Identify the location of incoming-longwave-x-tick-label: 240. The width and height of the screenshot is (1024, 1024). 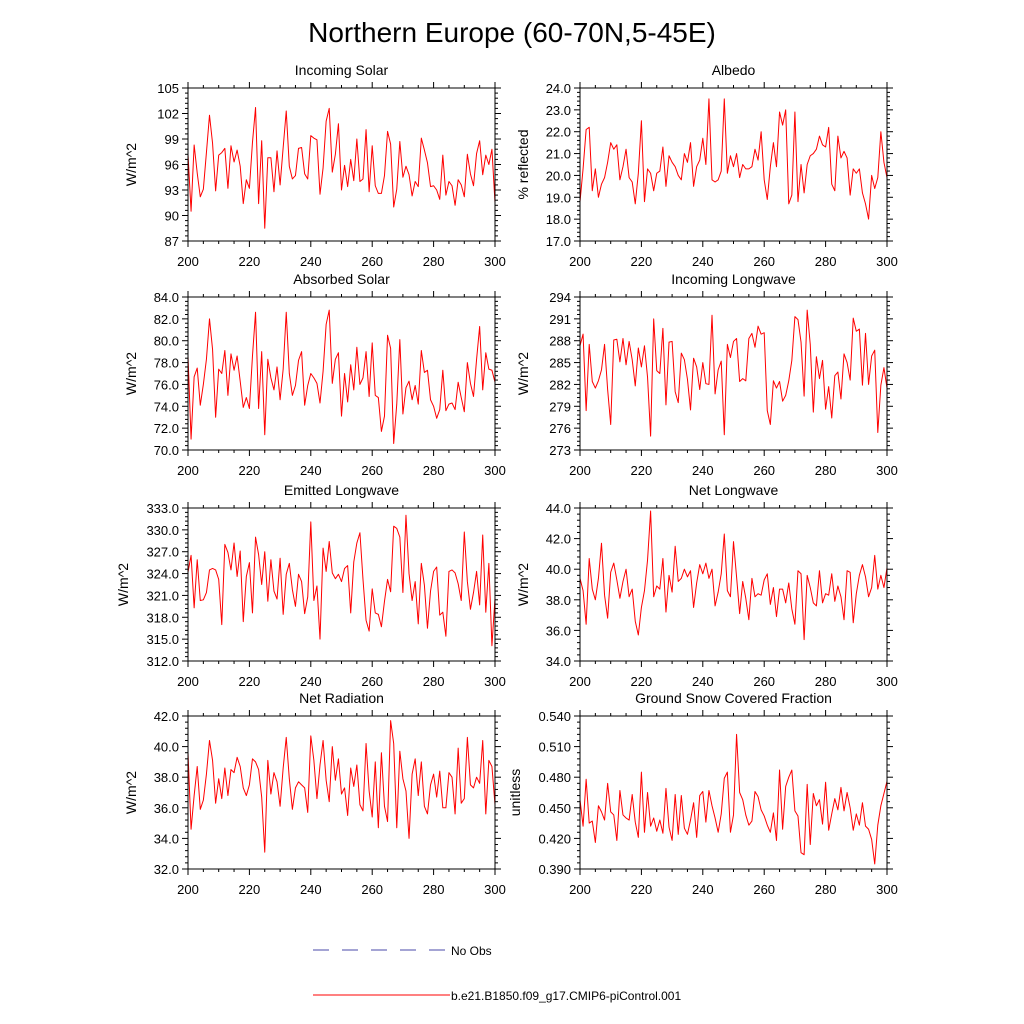
(703, 470).